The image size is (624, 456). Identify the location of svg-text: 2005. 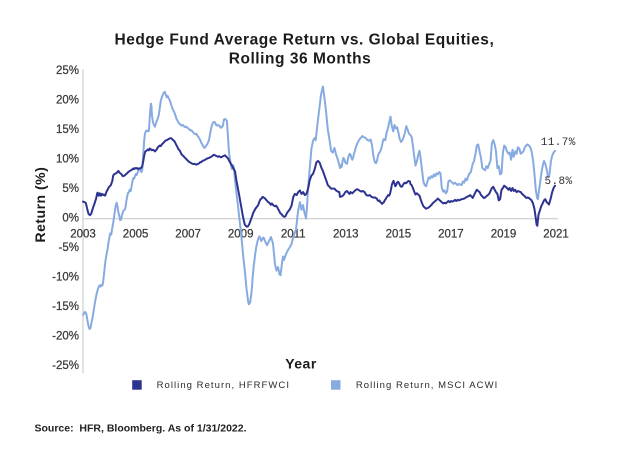
(136, 235).